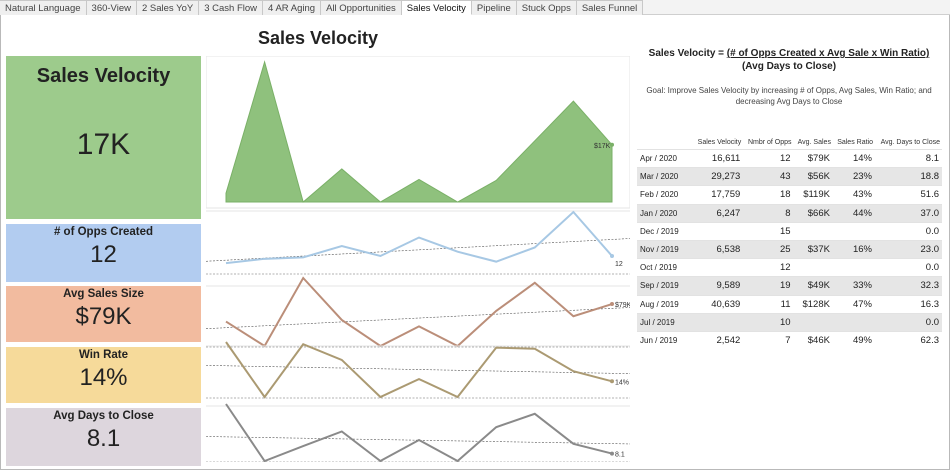  Describe the element at coordinates (789, 231) in the screenshot. I see `table-row: Dec / 2019 15 0.0` at that location.